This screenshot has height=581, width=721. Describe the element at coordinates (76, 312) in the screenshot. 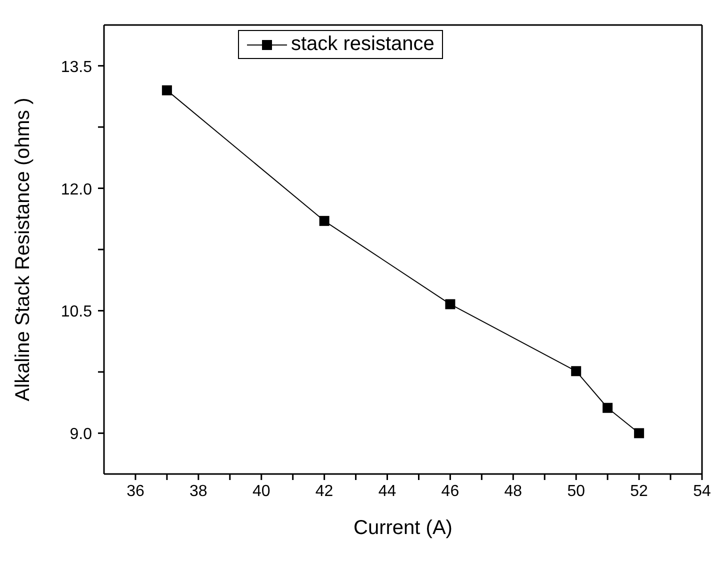

I see `y-tick-label: 10.5` at that location.